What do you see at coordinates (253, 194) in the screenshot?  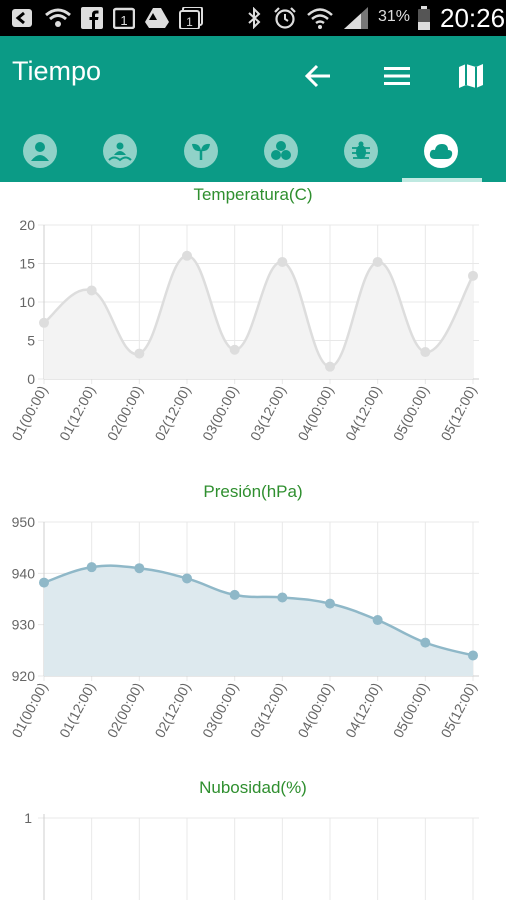 I see `temperature-chart-title: Temperatura(C)` at bounding box center [253, 194].